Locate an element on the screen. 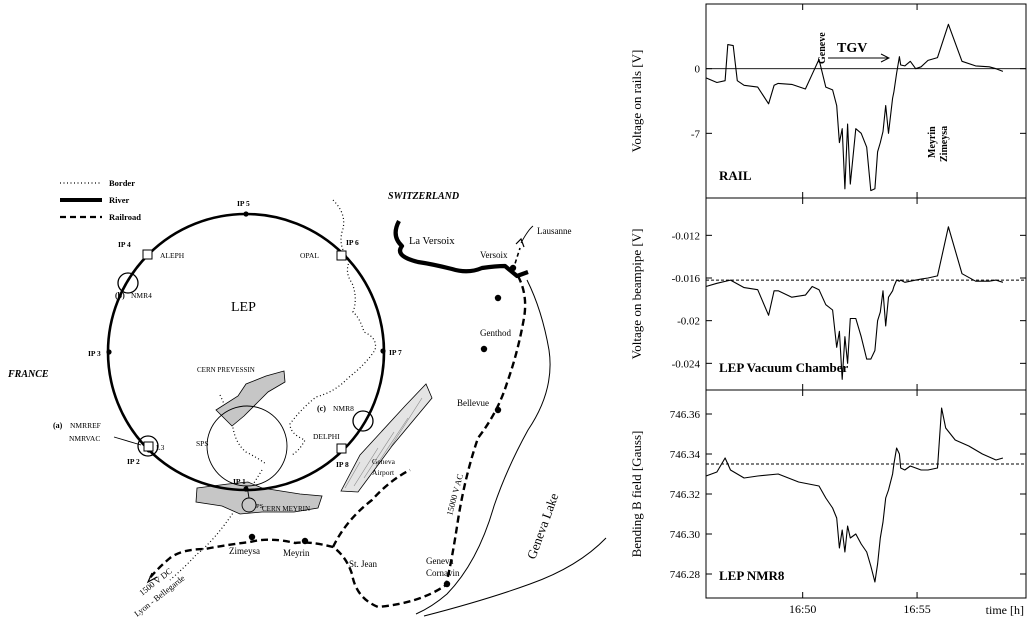 The height and width of the screenshot is (622, 1028). geneva-airport-area is located at coordinates (386, 438).